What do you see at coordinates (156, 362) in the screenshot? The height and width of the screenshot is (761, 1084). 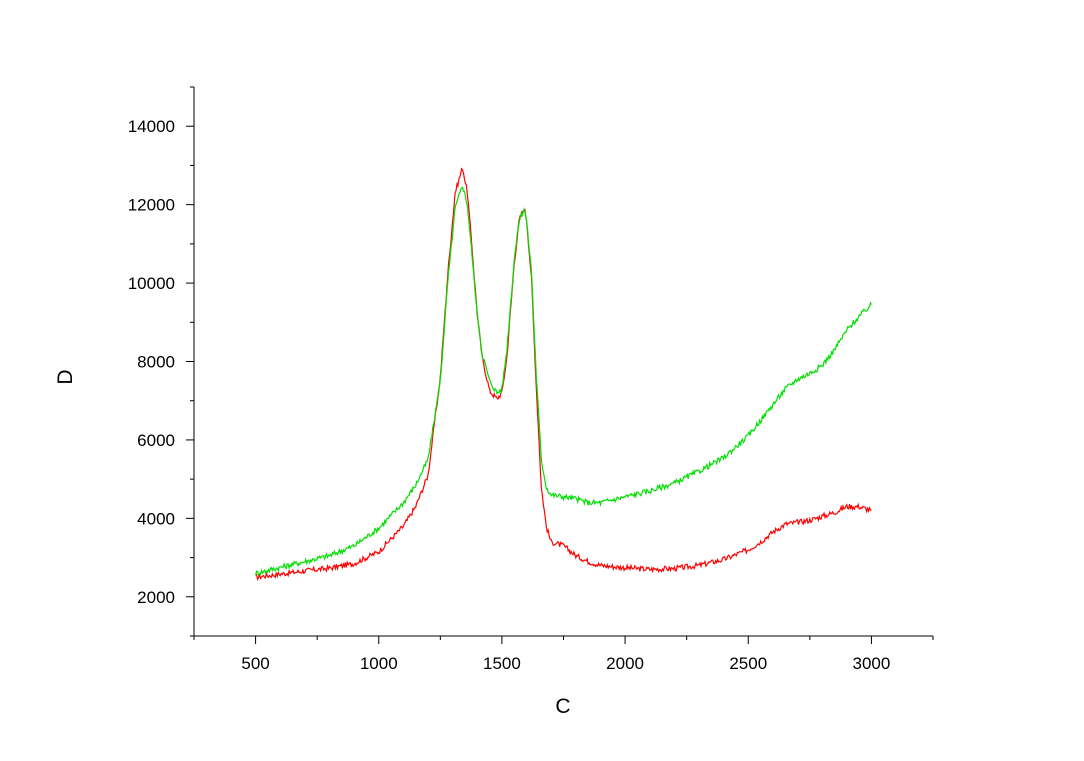 I see `y-tick-label: 8000` at bounding box center [156, 362].